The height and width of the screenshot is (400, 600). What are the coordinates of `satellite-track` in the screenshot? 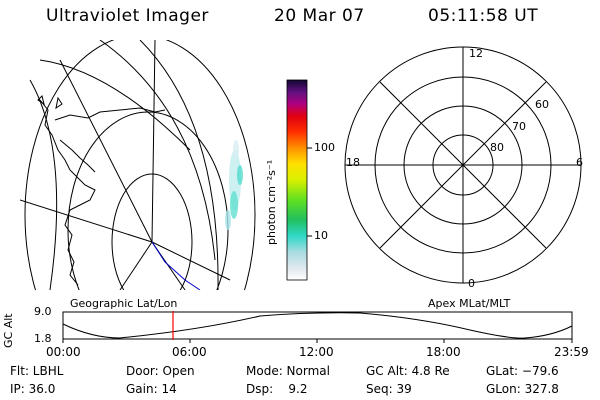 It's located at (176, 265).